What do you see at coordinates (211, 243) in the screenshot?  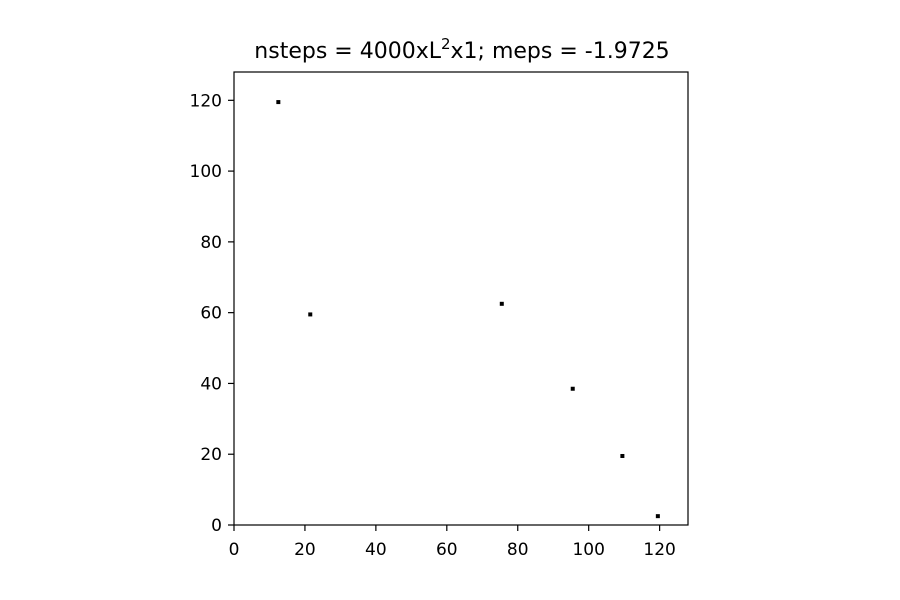 I see `y-tick-label: 80` at bounding box center [211, 243].